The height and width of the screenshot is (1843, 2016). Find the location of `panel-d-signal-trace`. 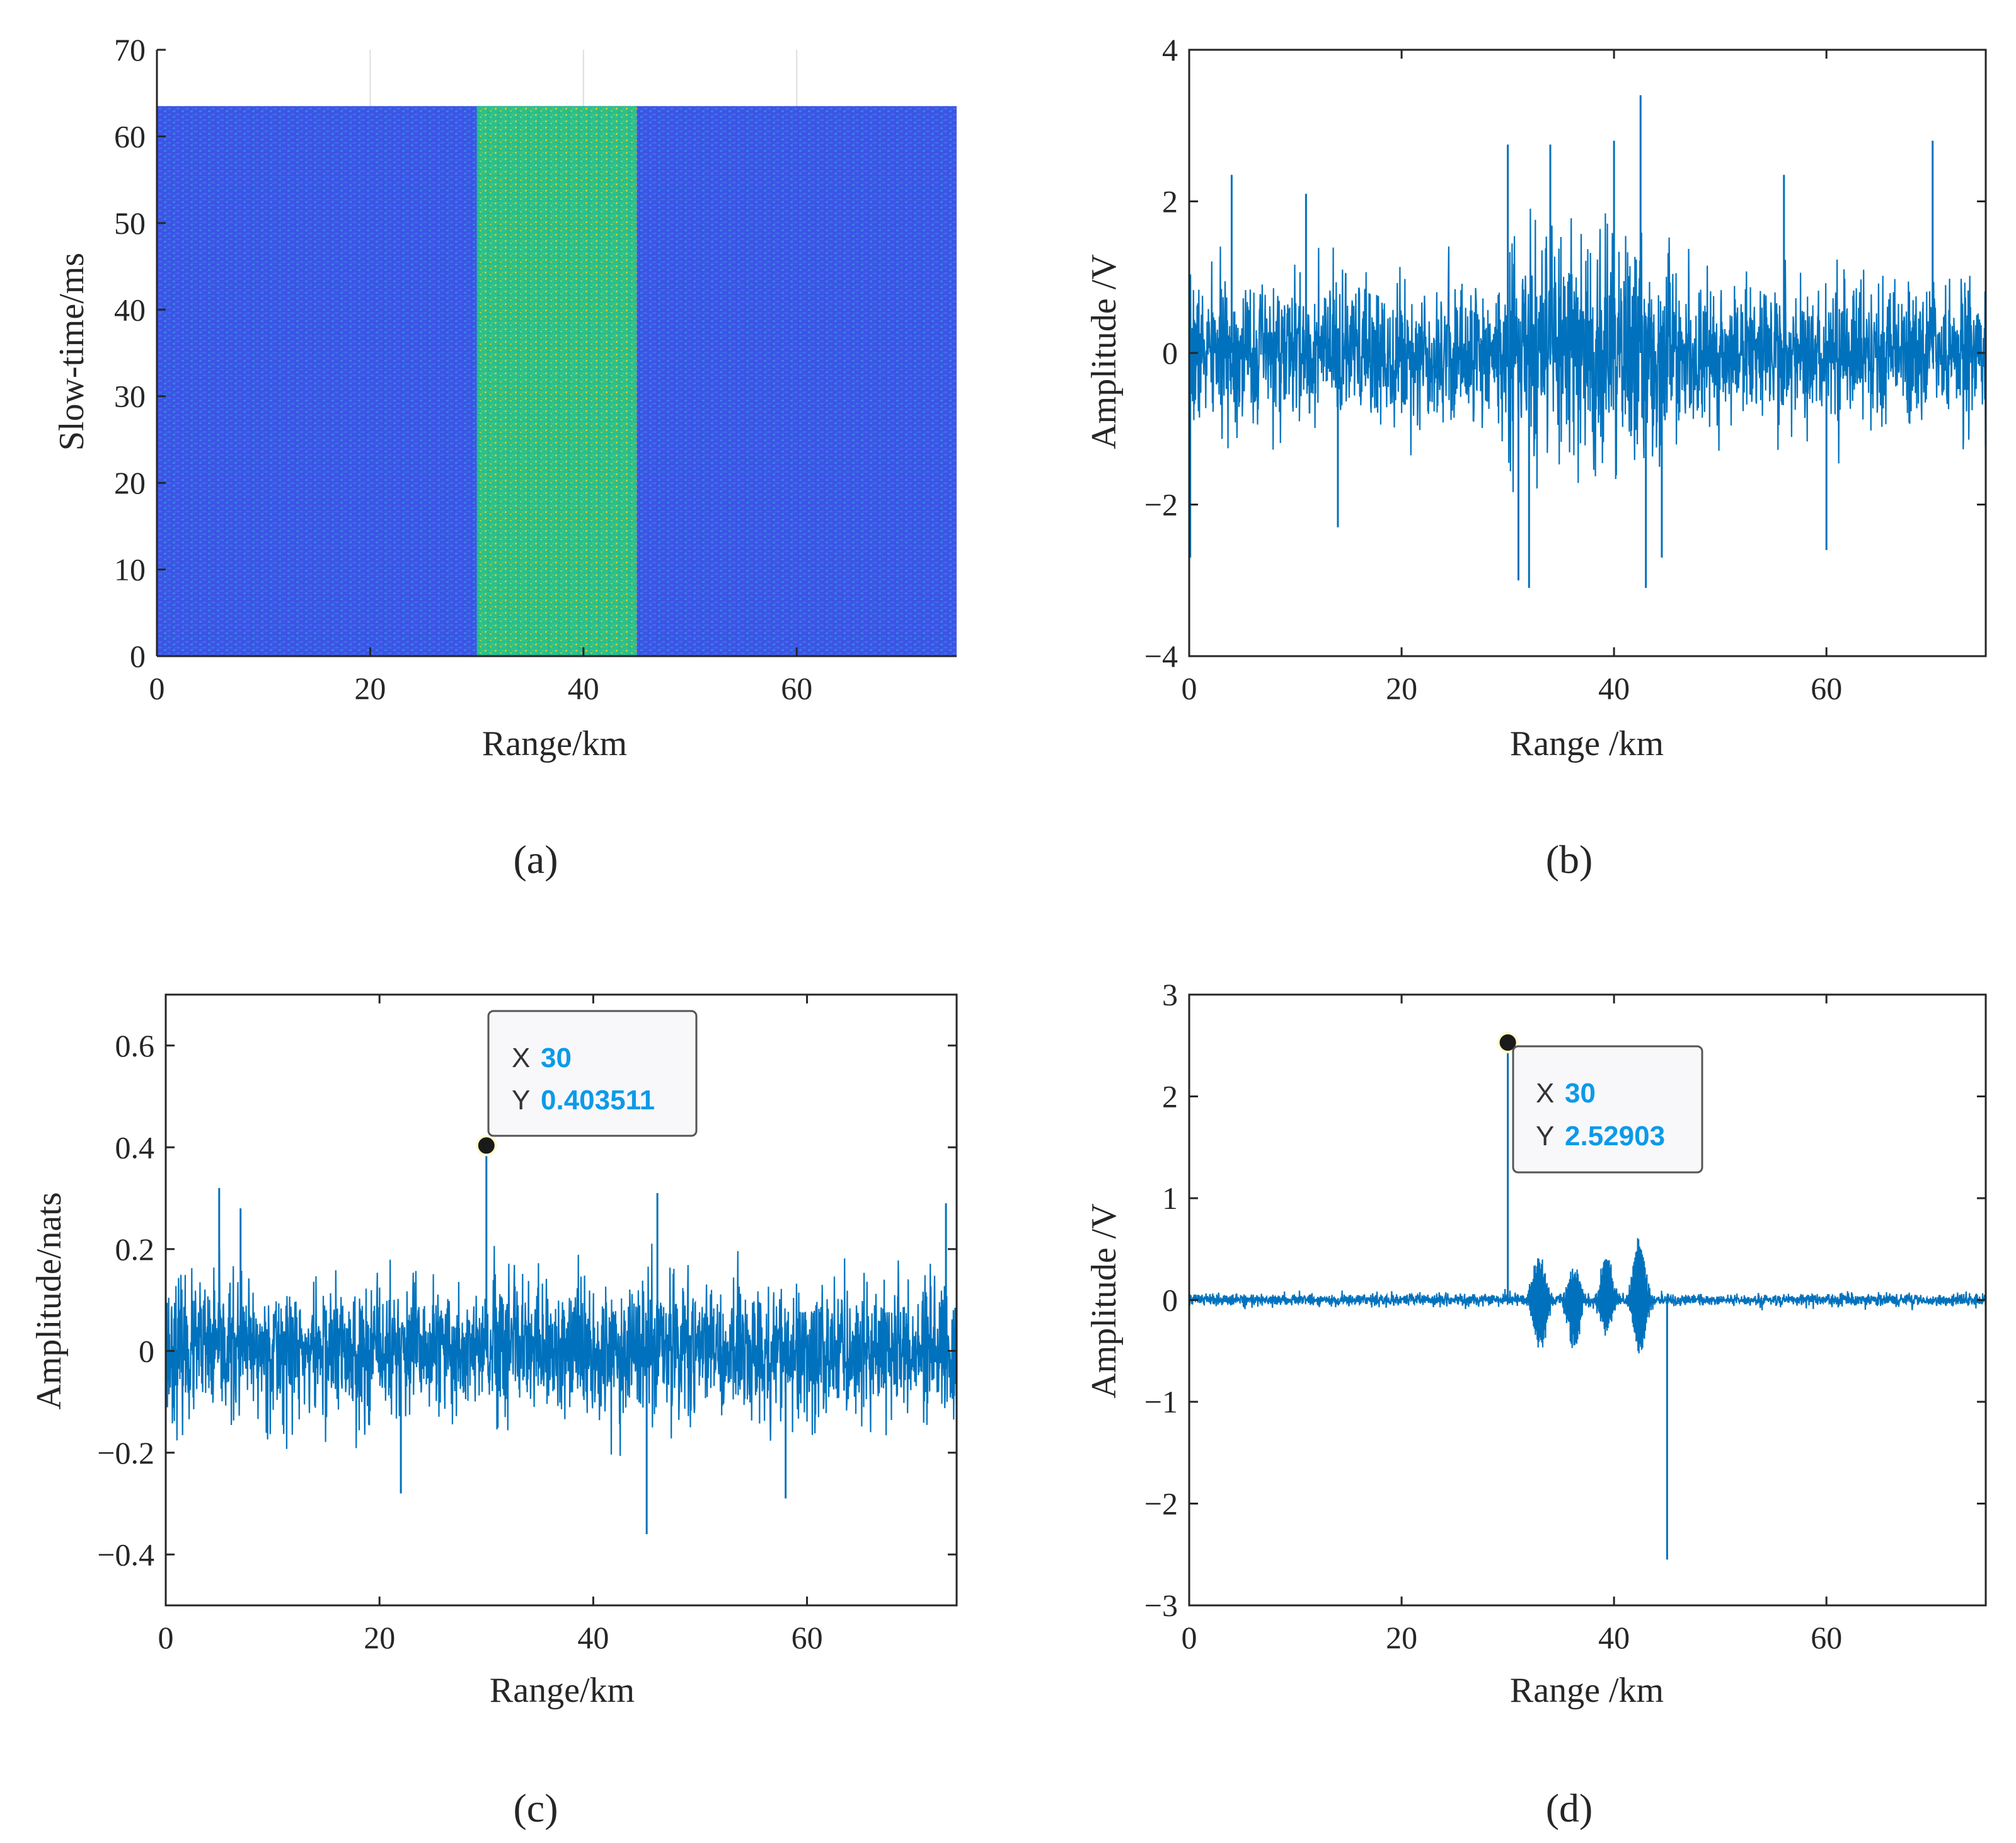

panel-d-signal-trace is located at coordinates (1587, 1296).